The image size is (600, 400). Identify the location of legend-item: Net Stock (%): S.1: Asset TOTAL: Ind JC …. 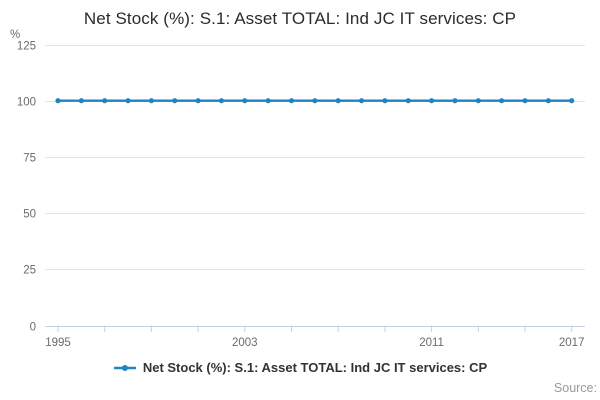
(300, 367).